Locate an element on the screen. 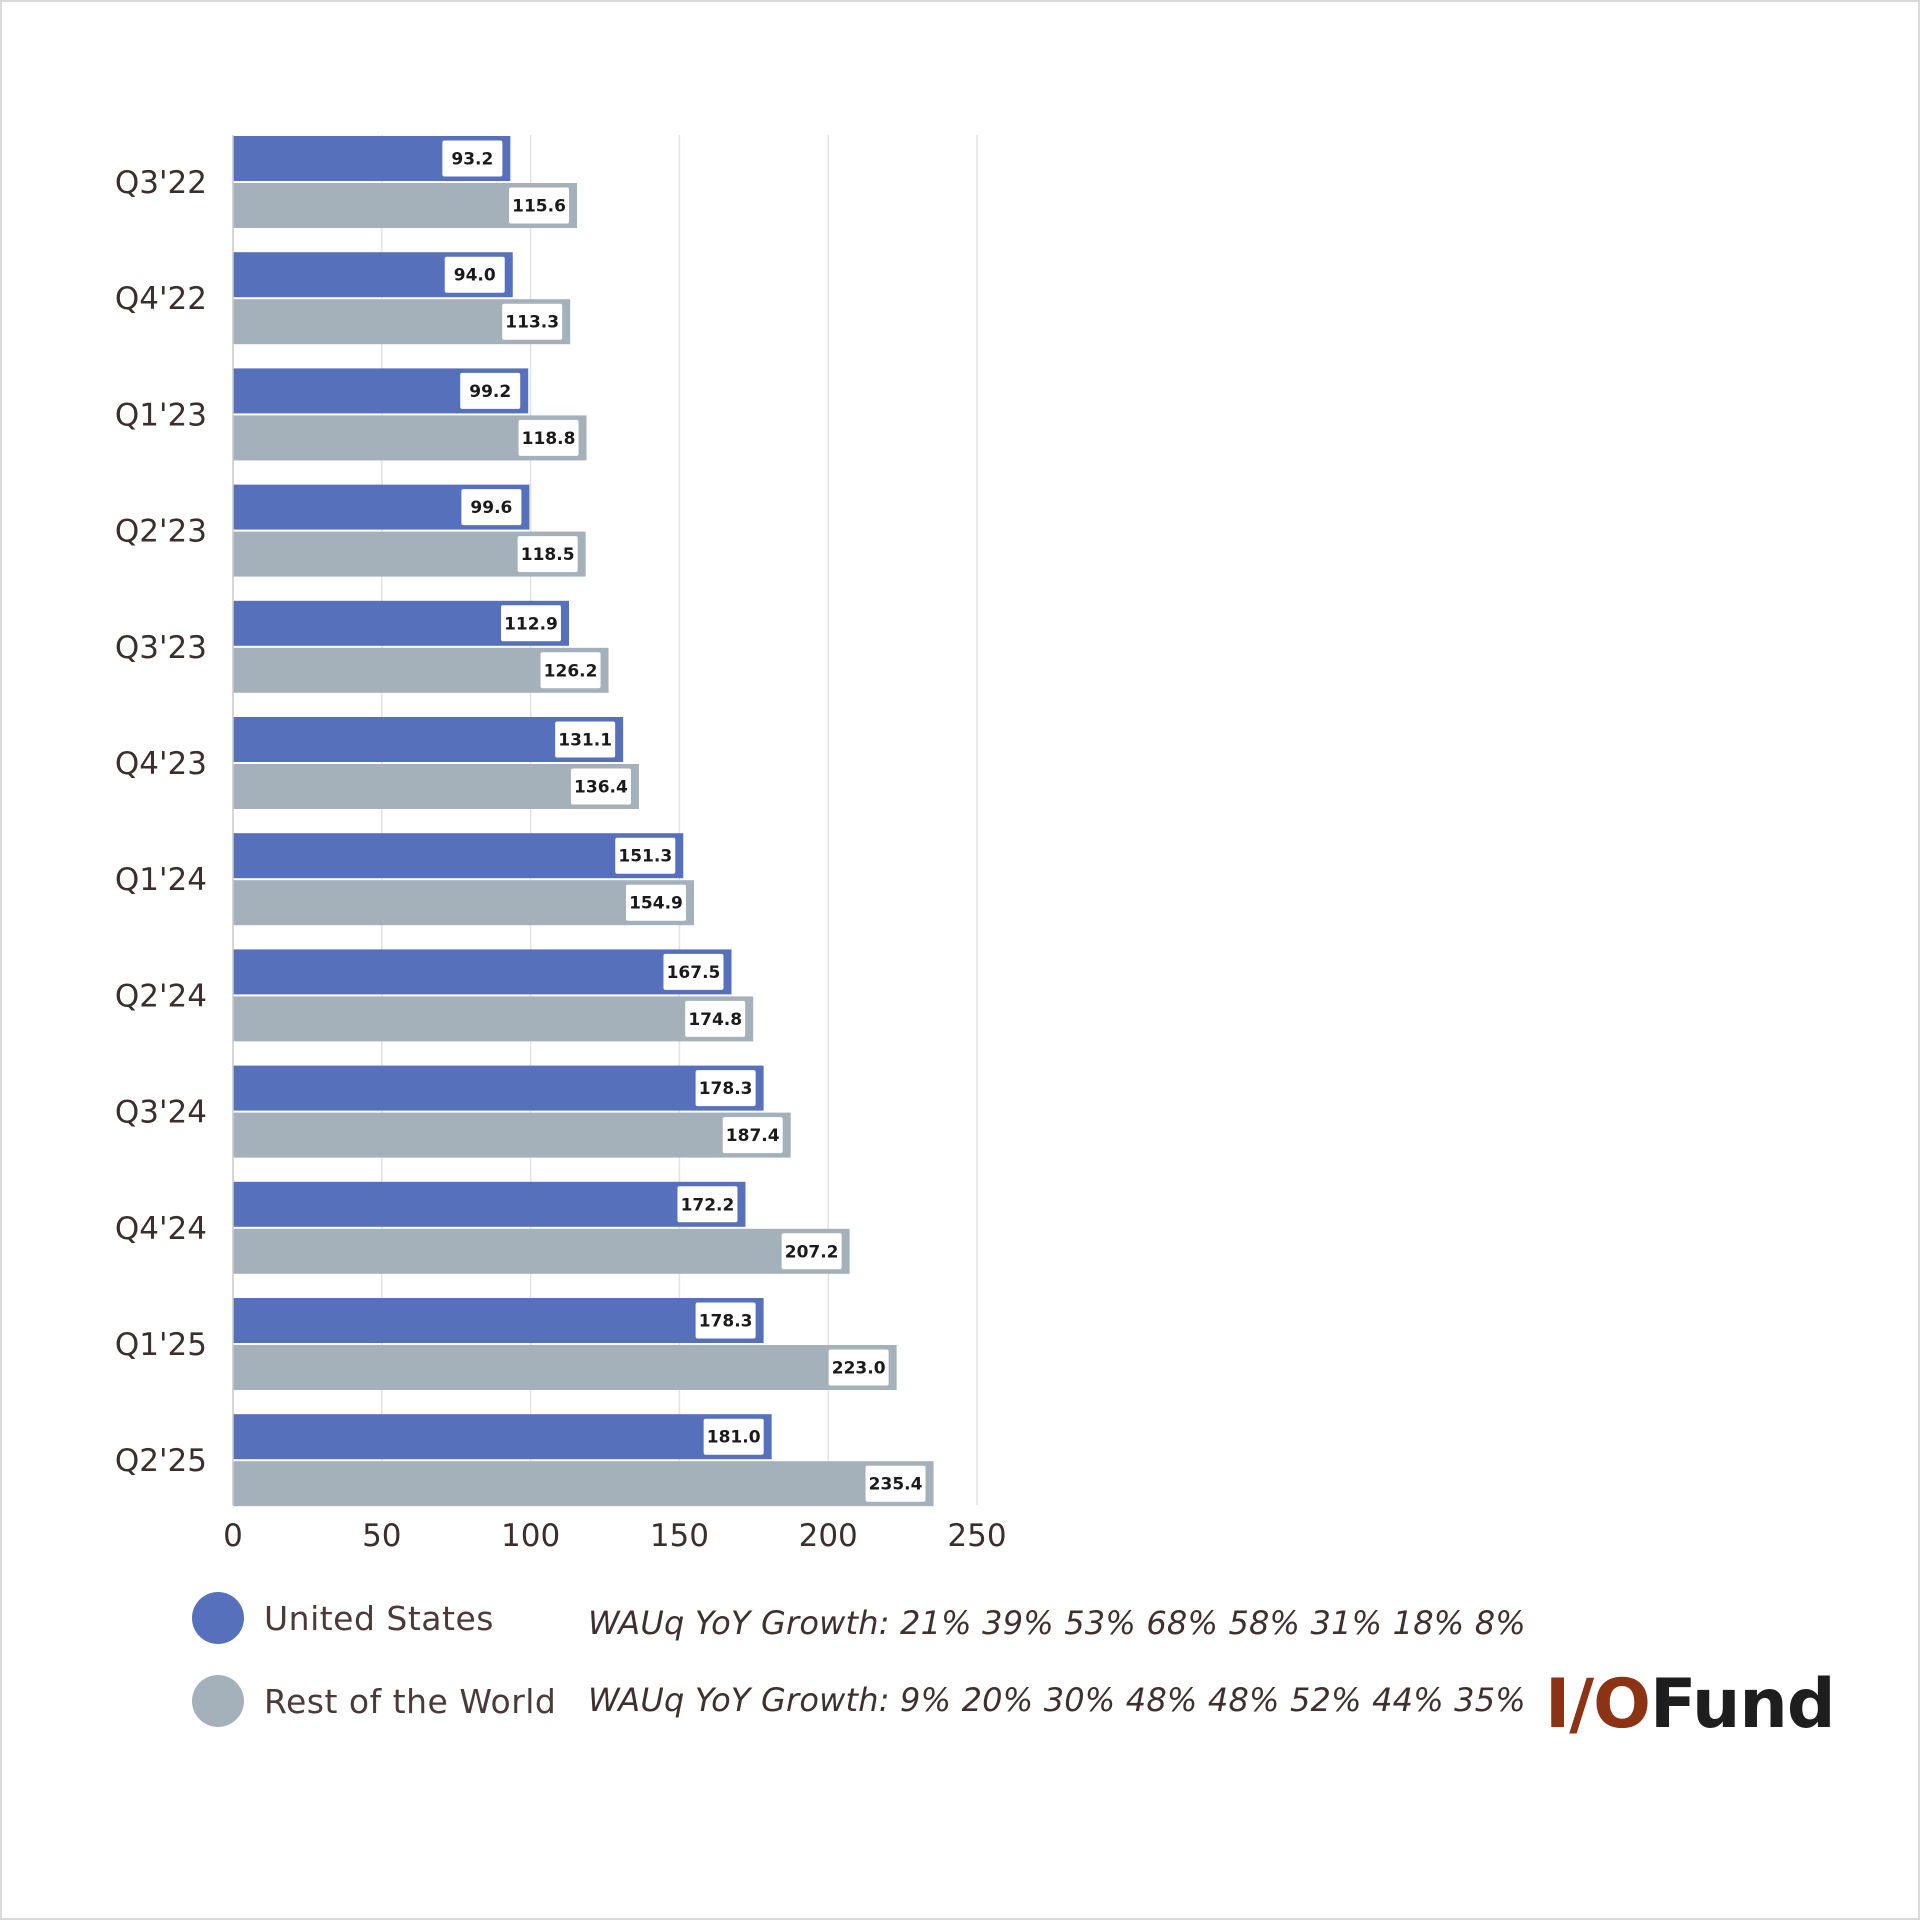  data-label: 115.6 is located at coordinates (539, 207).